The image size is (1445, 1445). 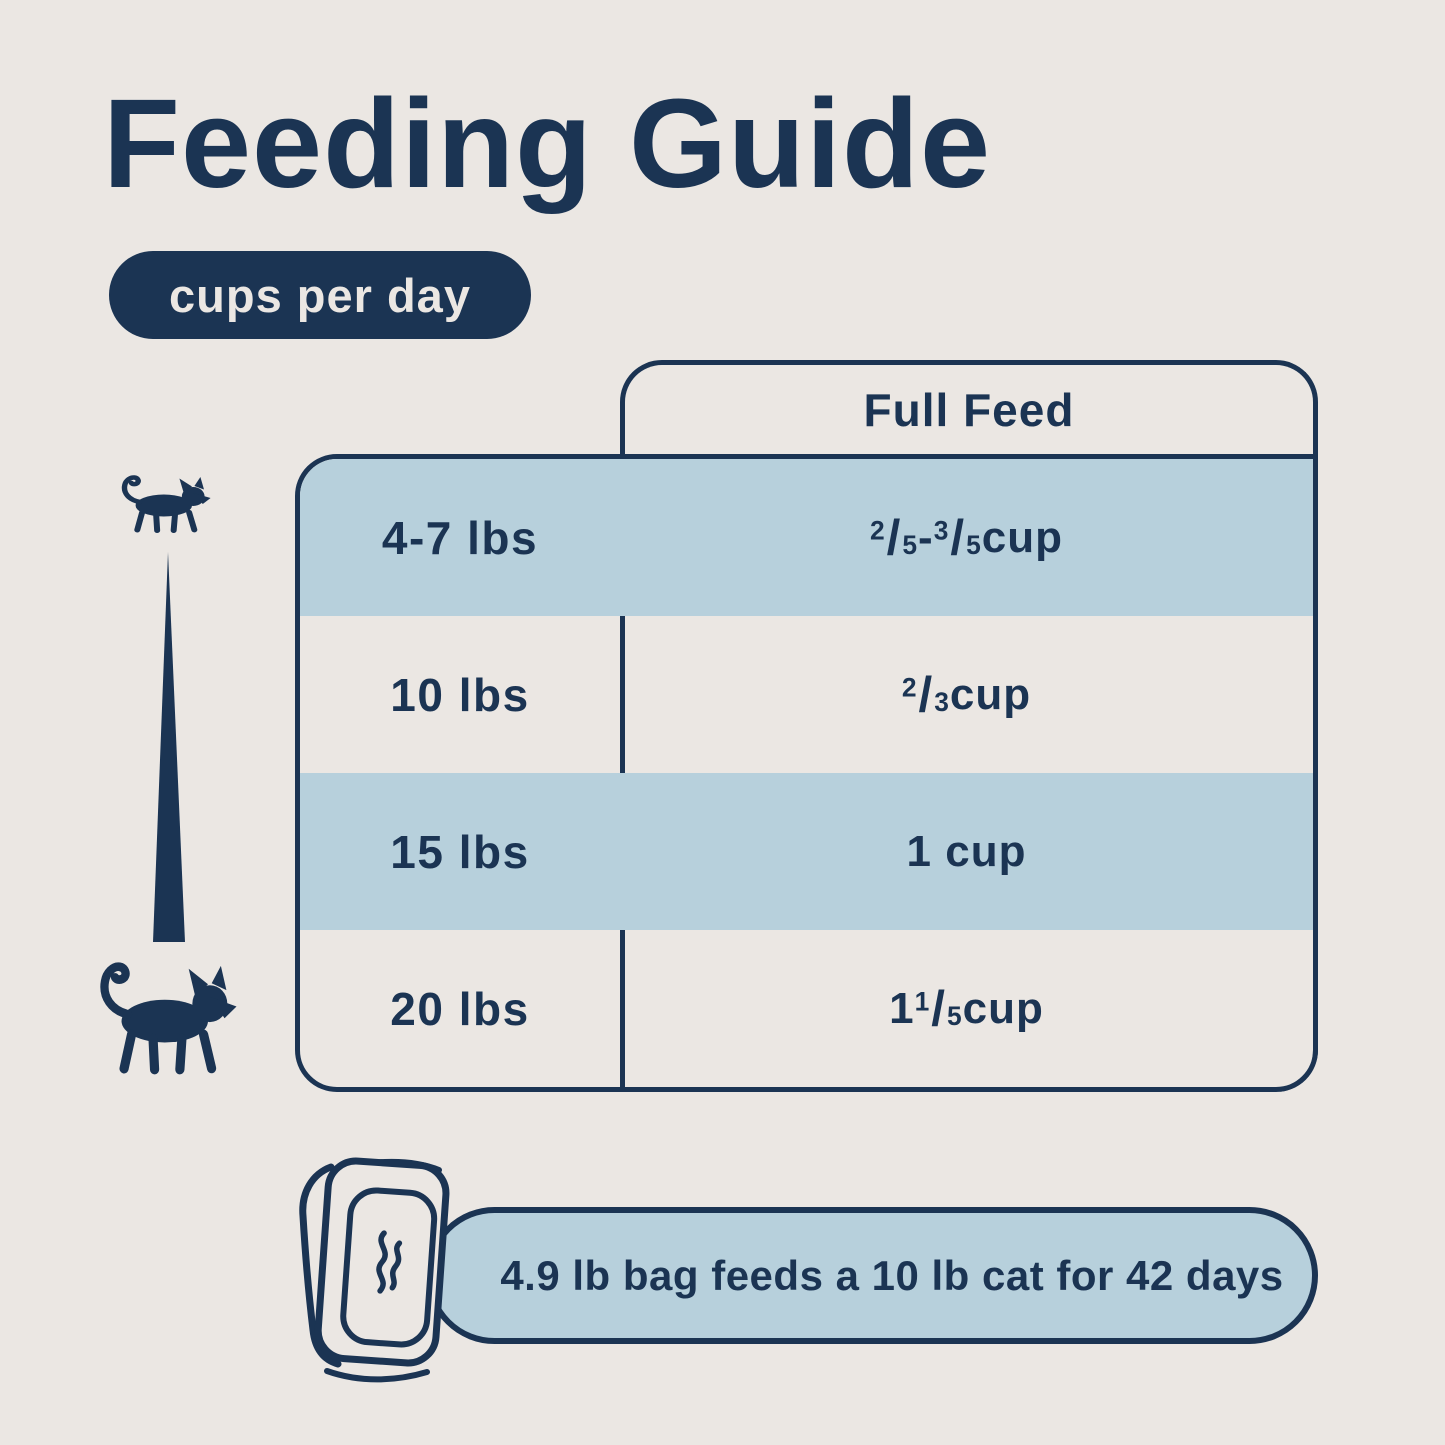 What do you see at coordinates (806, 851) in the screenshot?
I see `table-row: 15 lbs 1 cup` at bounding box center [806, 851].